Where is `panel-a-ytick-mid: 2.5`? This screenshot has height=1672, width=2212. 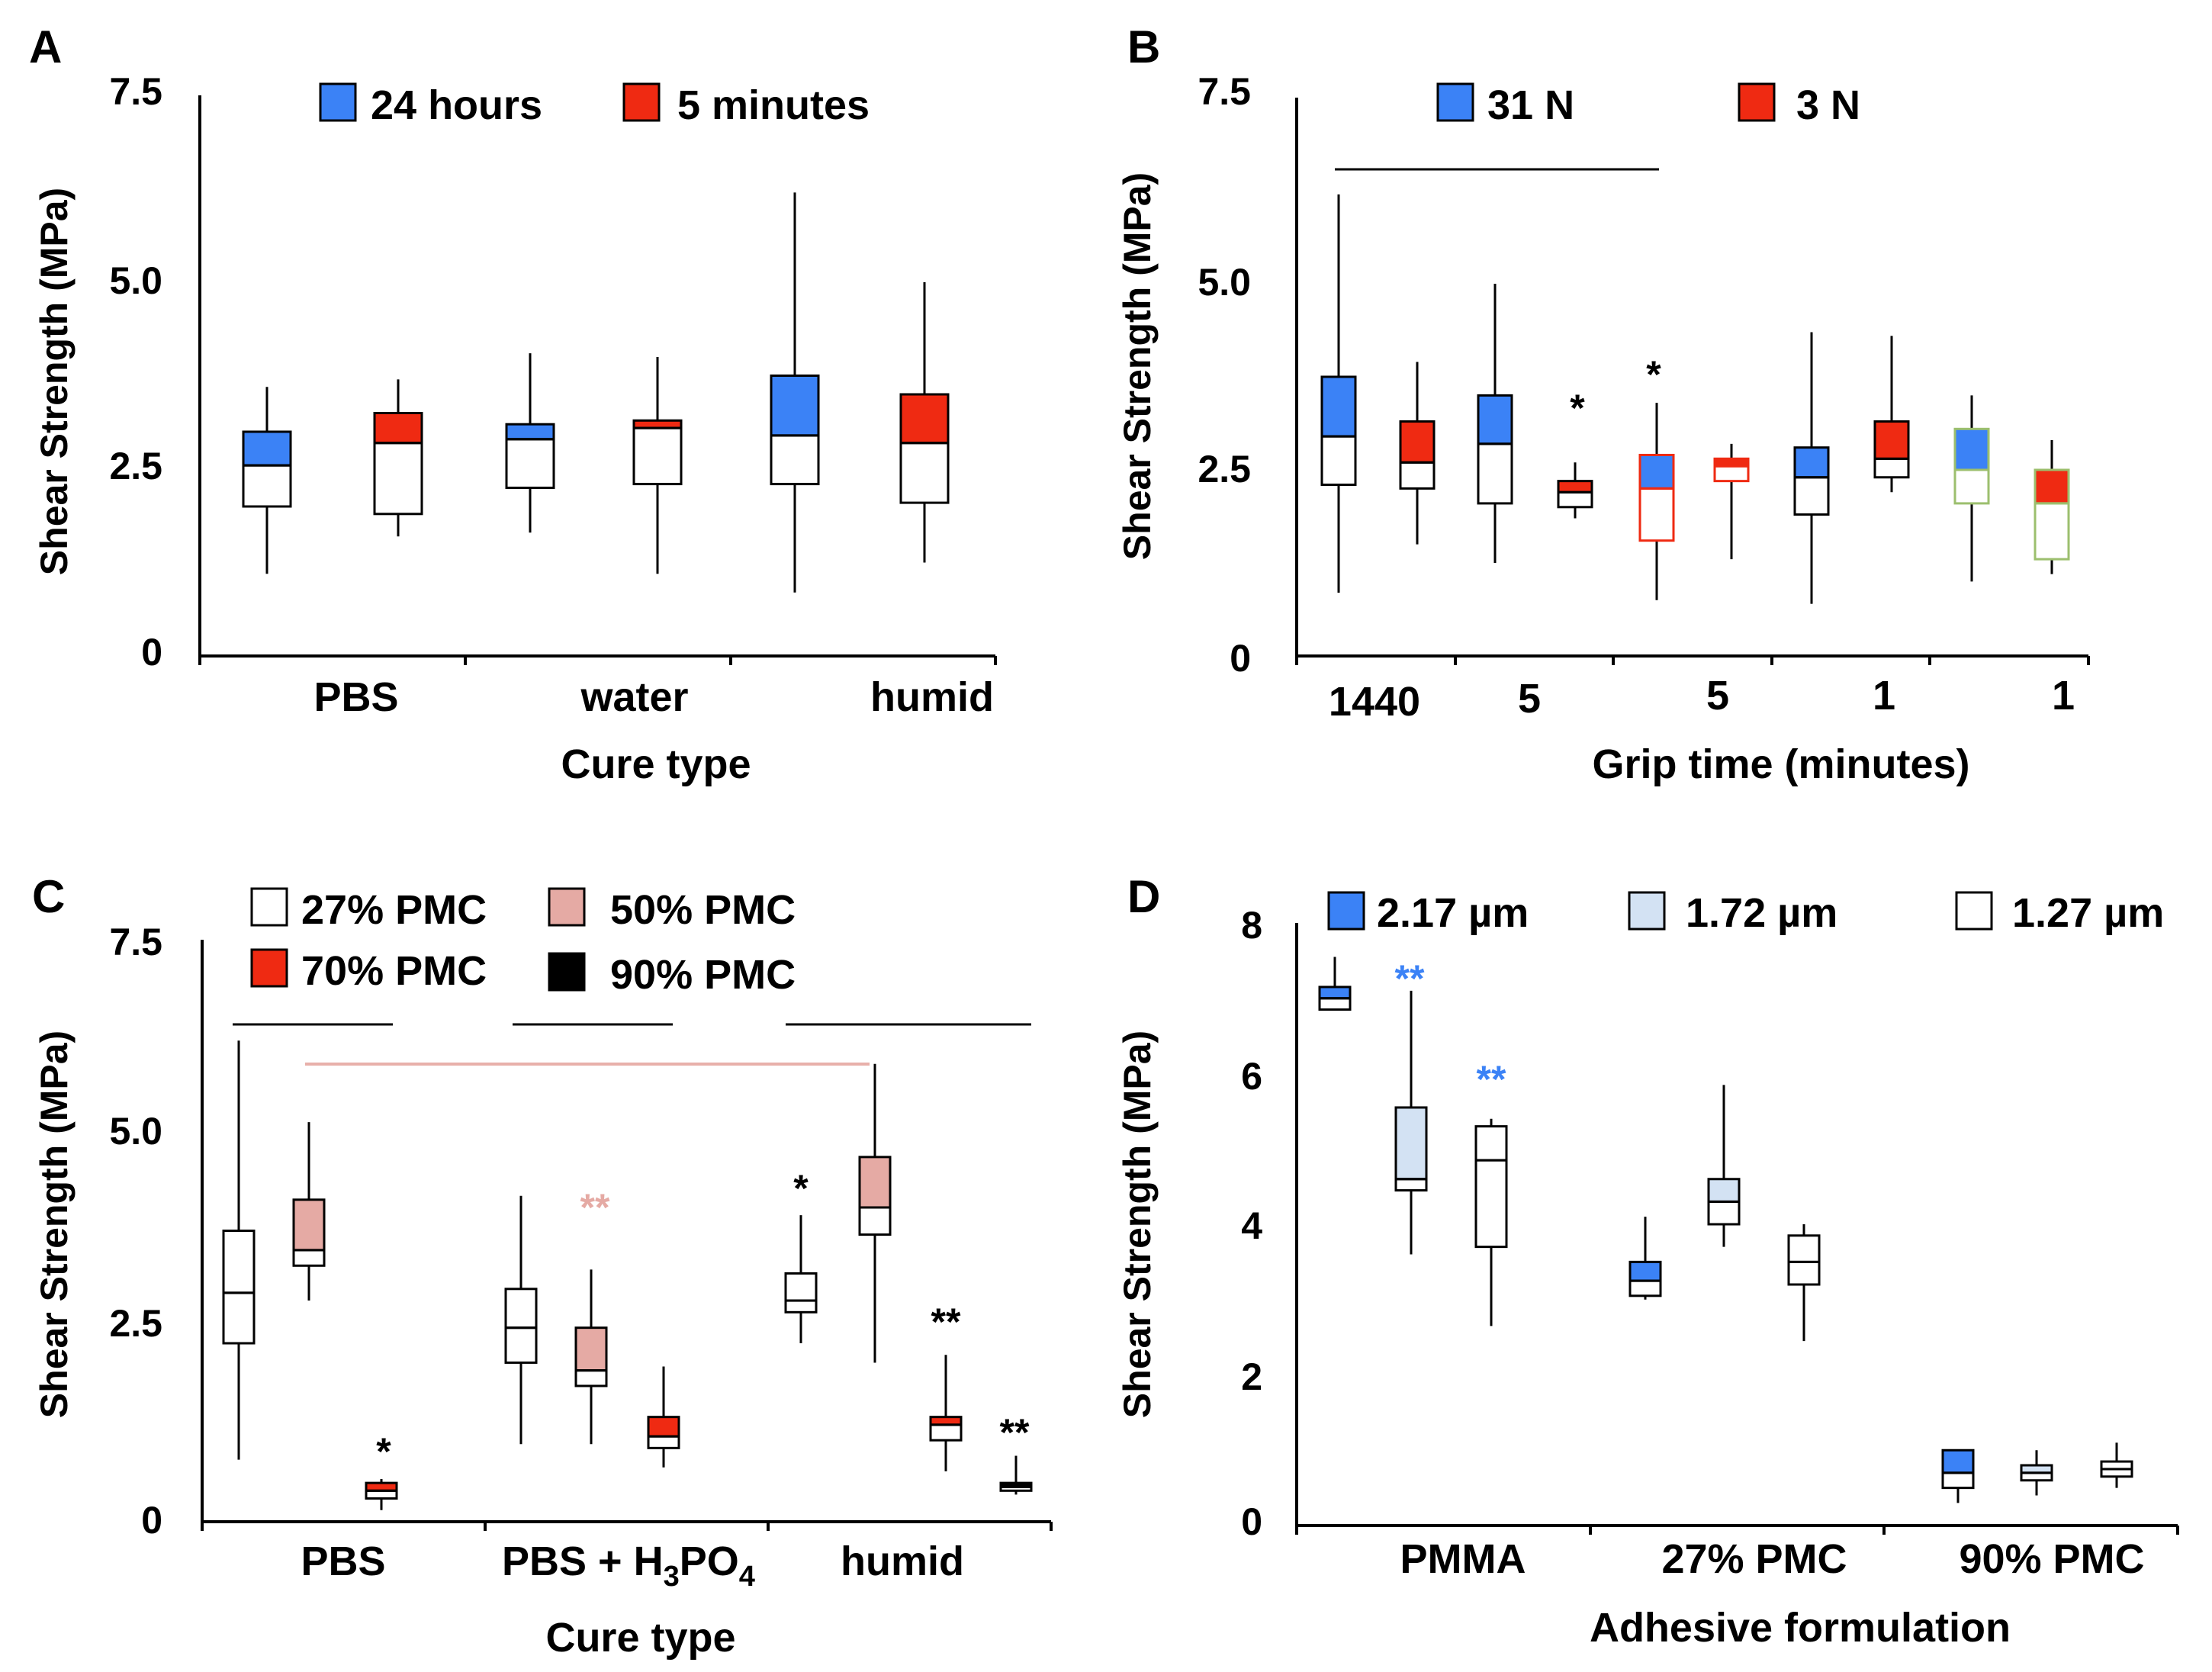 panel-a-ytick-mid: 2.5 is located at coordinates (135, 466).